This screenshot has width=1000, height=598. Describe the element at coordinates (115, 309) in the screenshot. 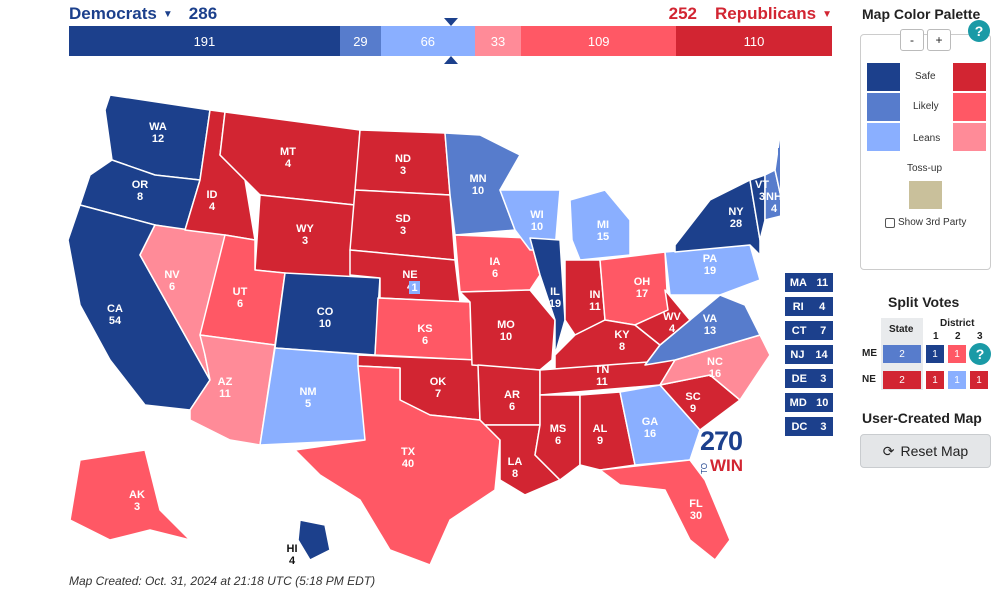

I see `state-label-ca: CA` at that location.